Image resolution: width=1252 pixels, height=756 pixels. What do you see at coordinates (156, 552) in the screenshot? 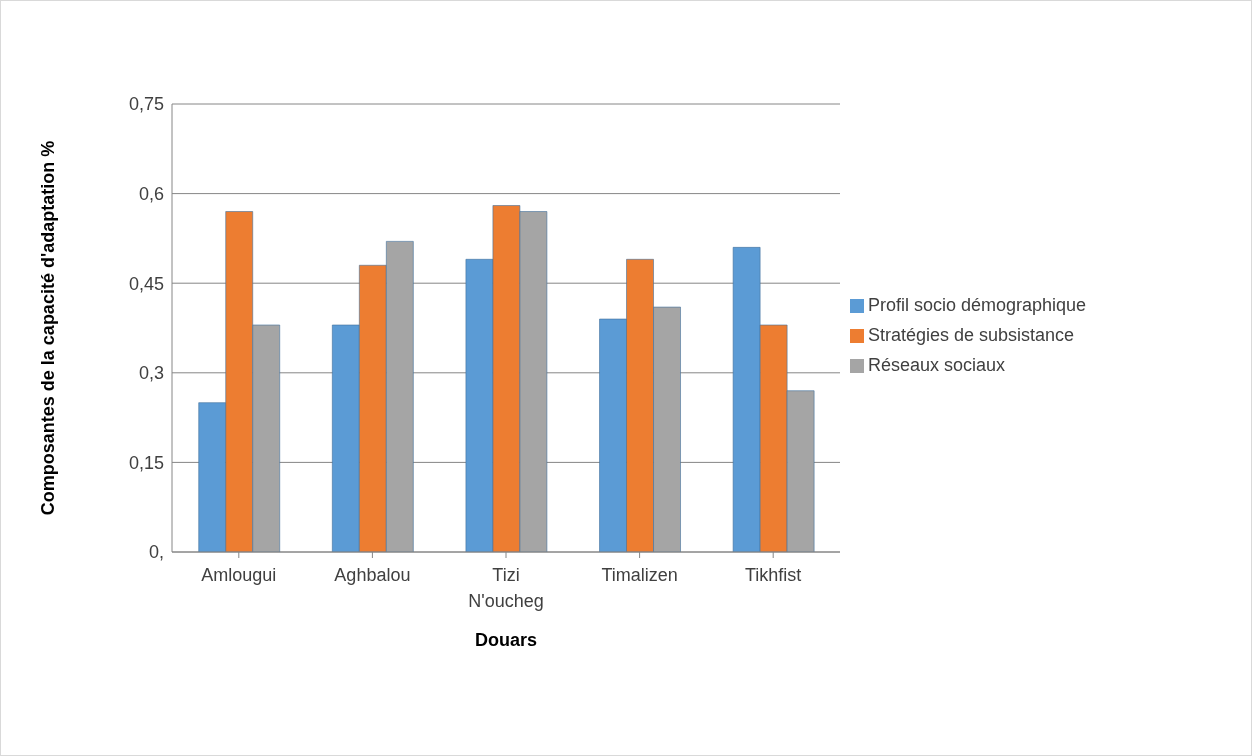
I see `y-tick-label: 0,` at bounding box center [156, 552].